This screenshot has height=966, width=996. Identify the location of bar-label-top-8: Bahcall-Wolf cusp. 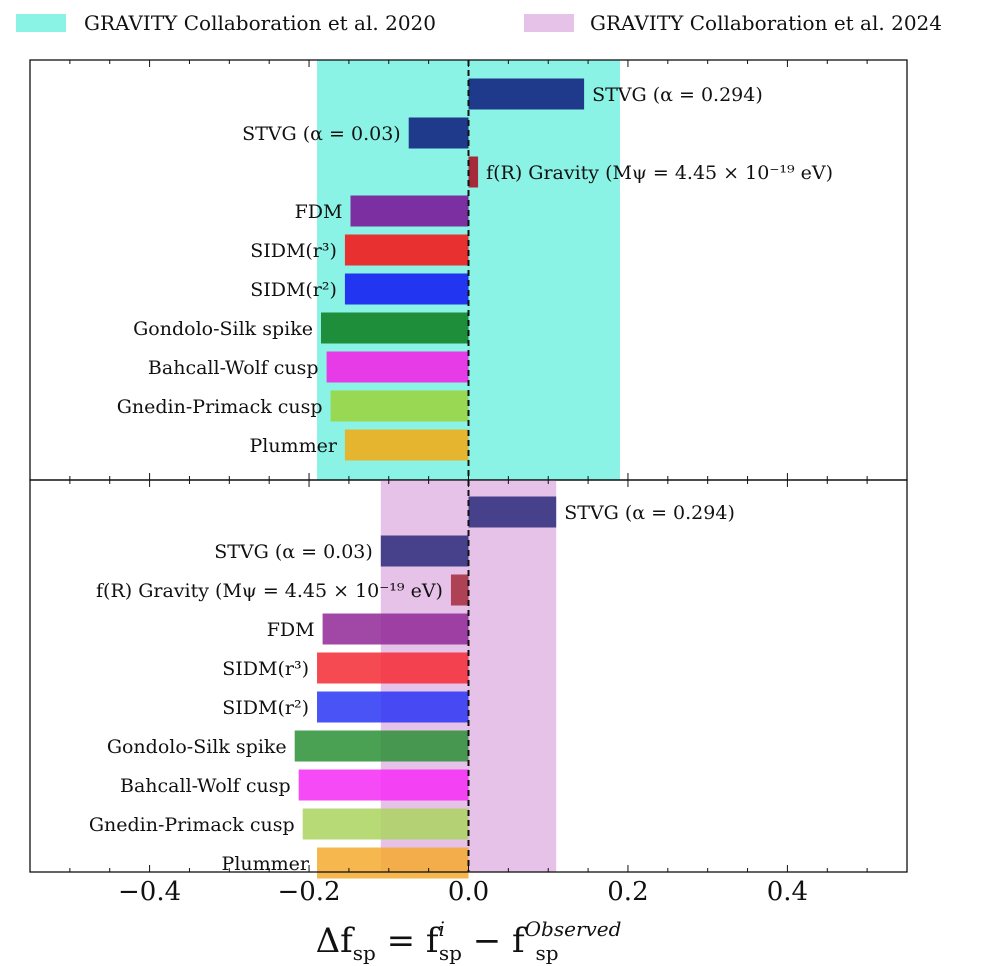
(233, 368).